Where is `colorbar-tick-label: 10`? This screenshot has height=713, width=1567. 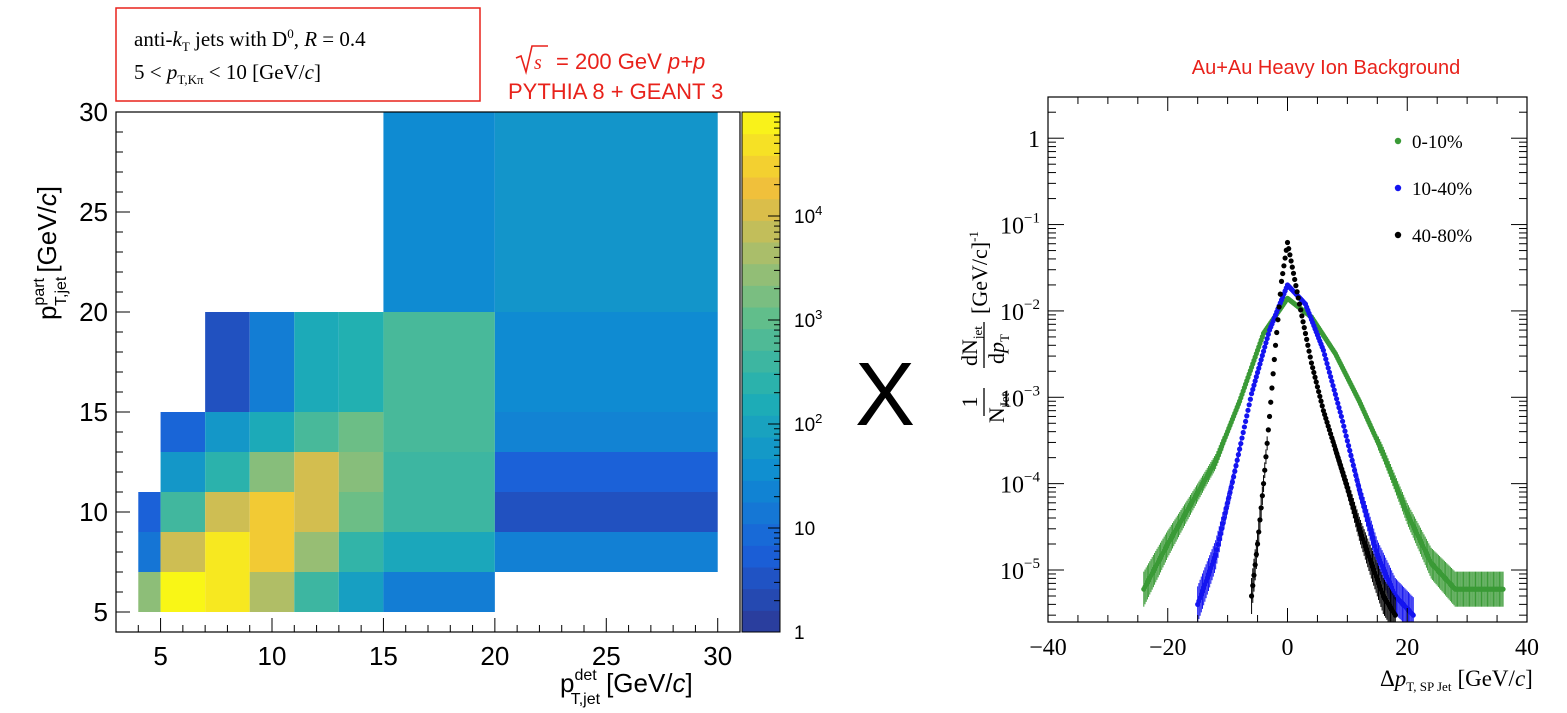
colorbar-tick-label: 10 is located at coordinates (804, 529).